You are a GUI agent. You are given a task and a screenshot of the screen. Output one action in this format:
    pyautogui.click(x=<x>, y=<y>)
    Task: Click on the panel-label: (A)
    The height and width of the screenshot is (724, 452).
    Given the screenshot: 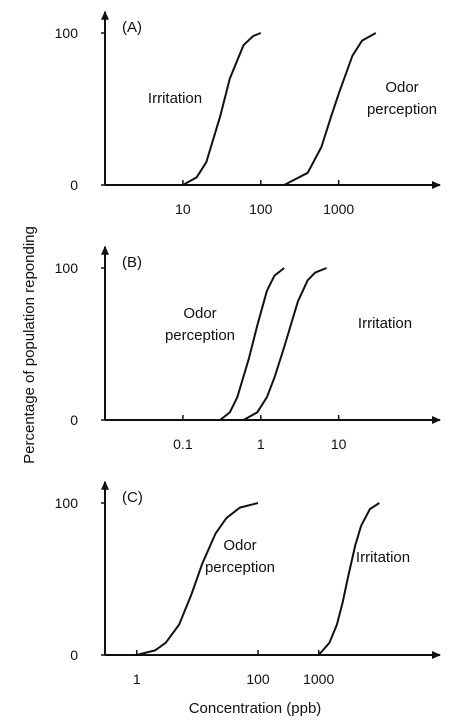 What is the action you would take?
    pyautogui.click(x=132, y=27)
    